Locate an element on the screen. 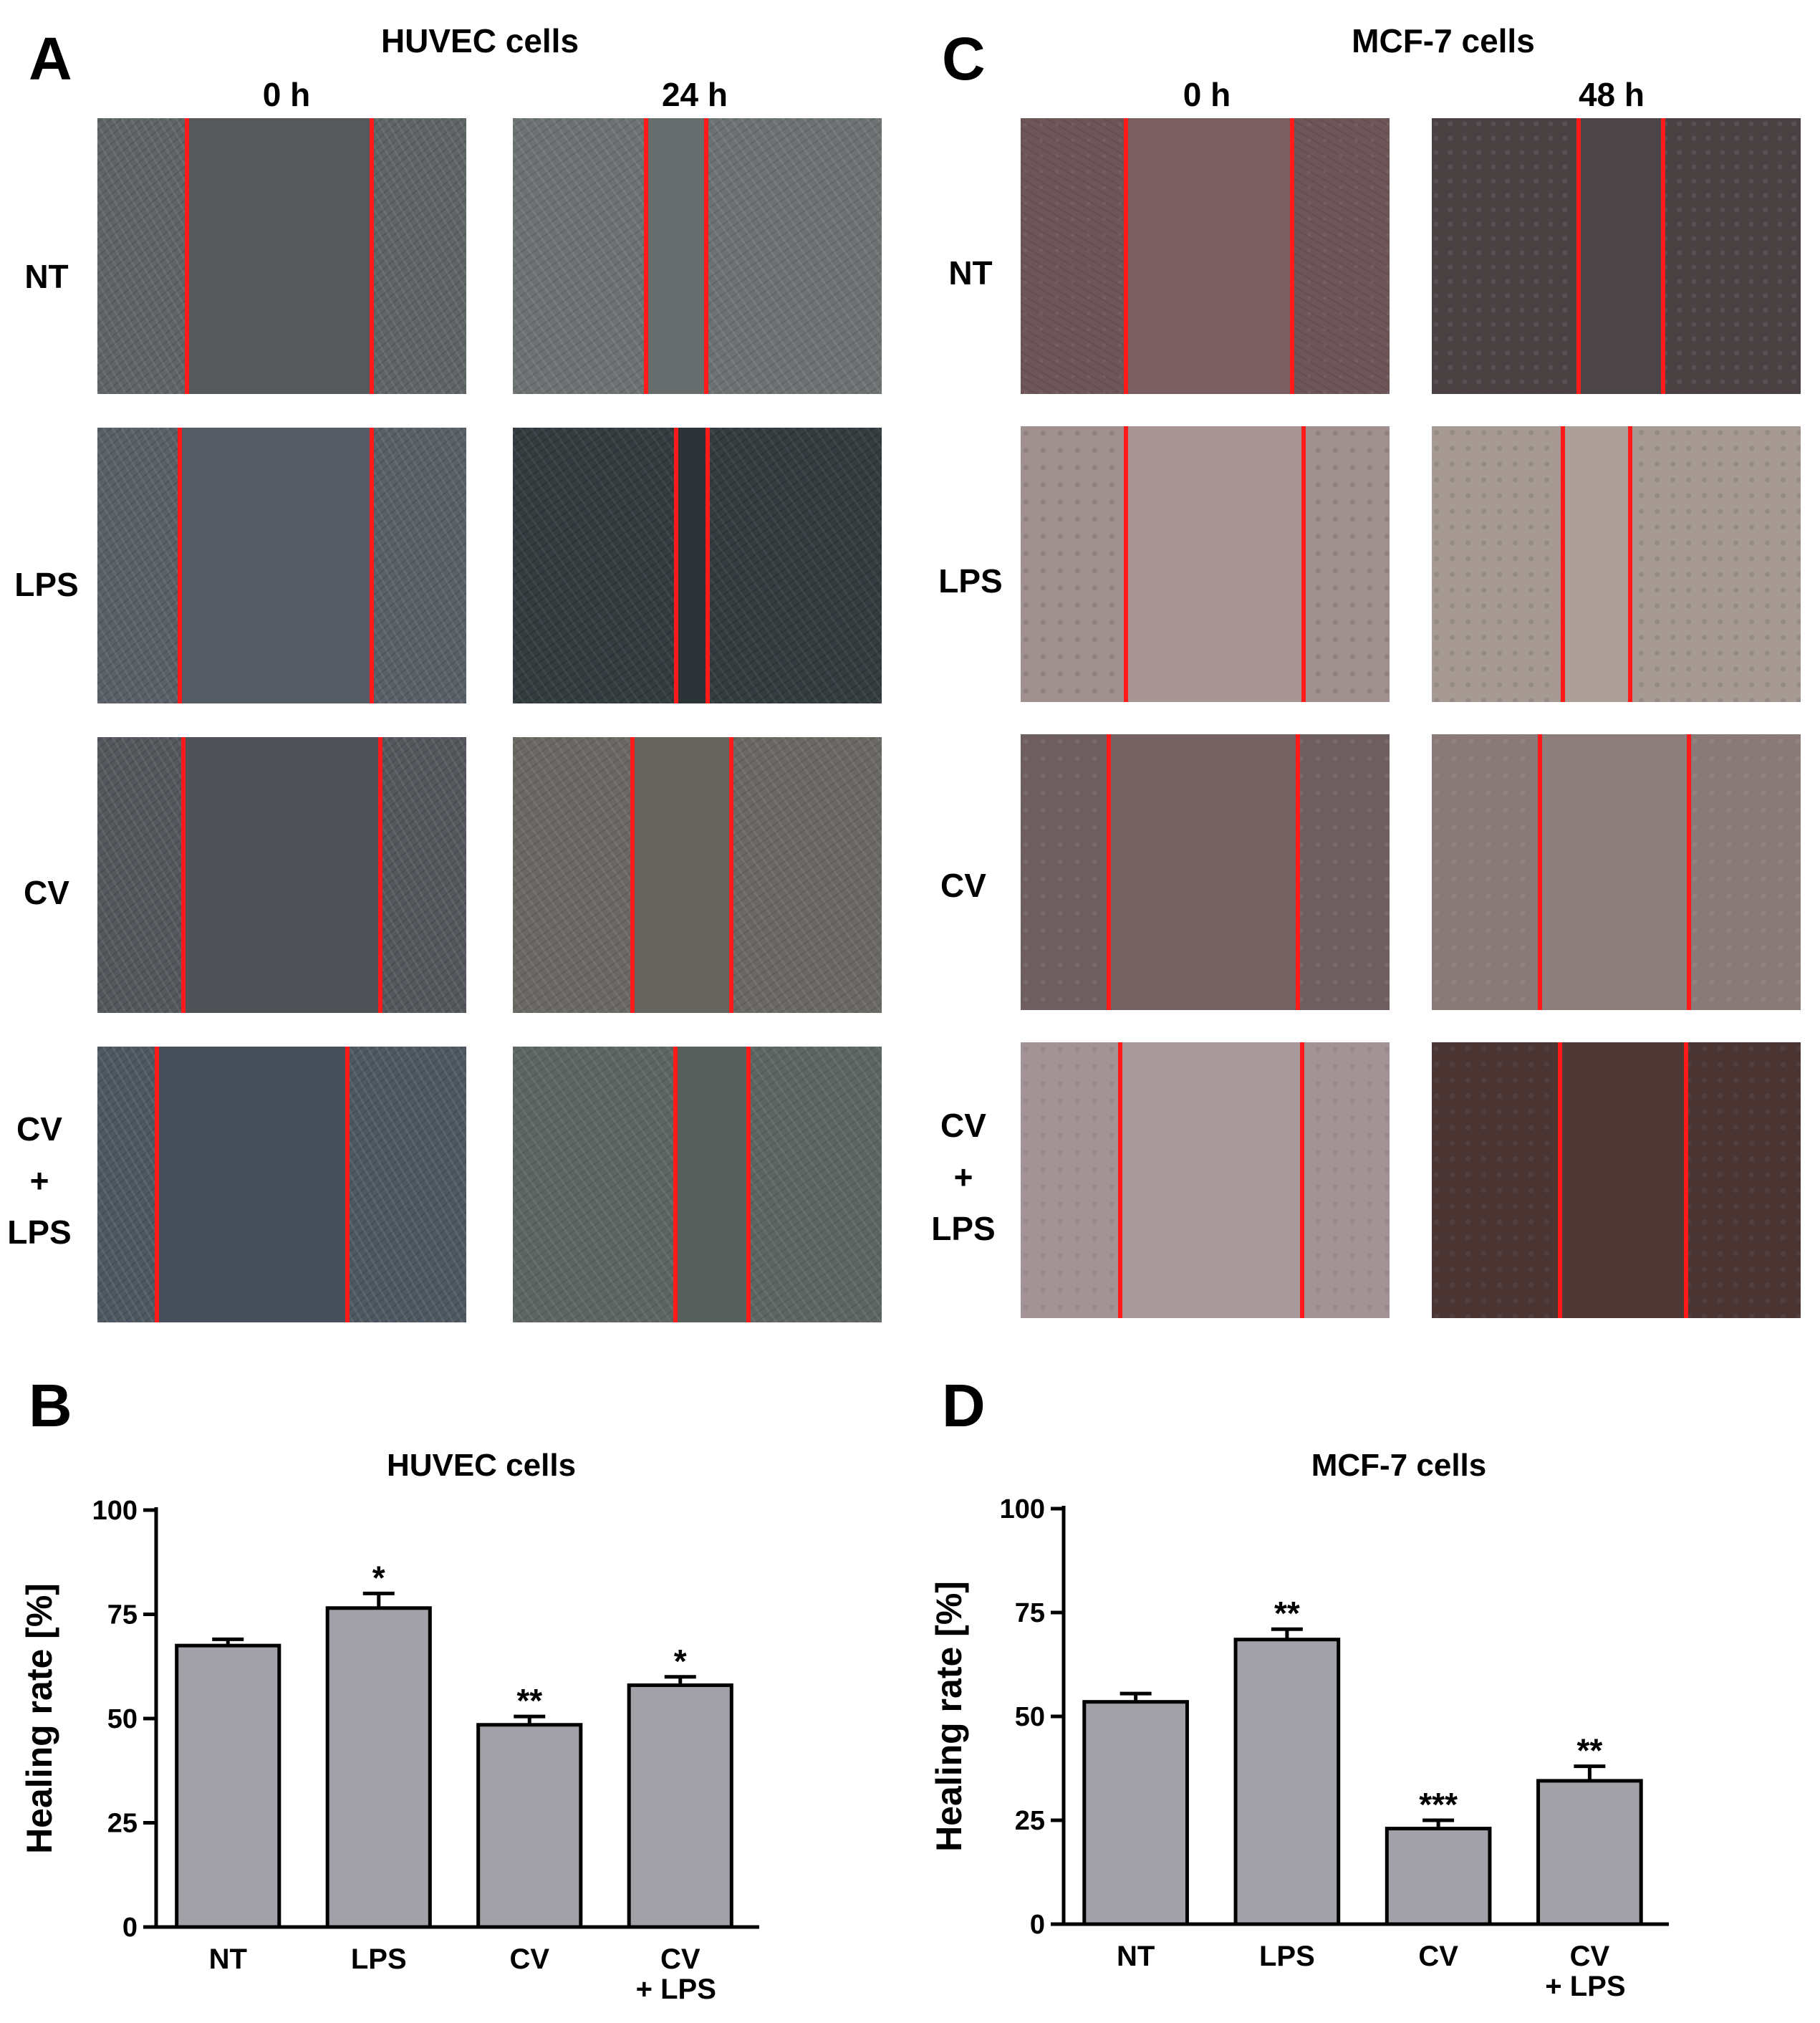  mcf7-nt-0h-image is located at coordinates (1205, 256).